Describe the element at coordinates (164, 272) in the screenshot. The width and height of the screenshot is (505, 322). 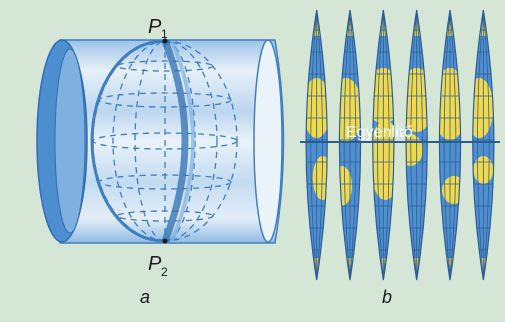
I see `pole-south-subscript: 2` at that location.